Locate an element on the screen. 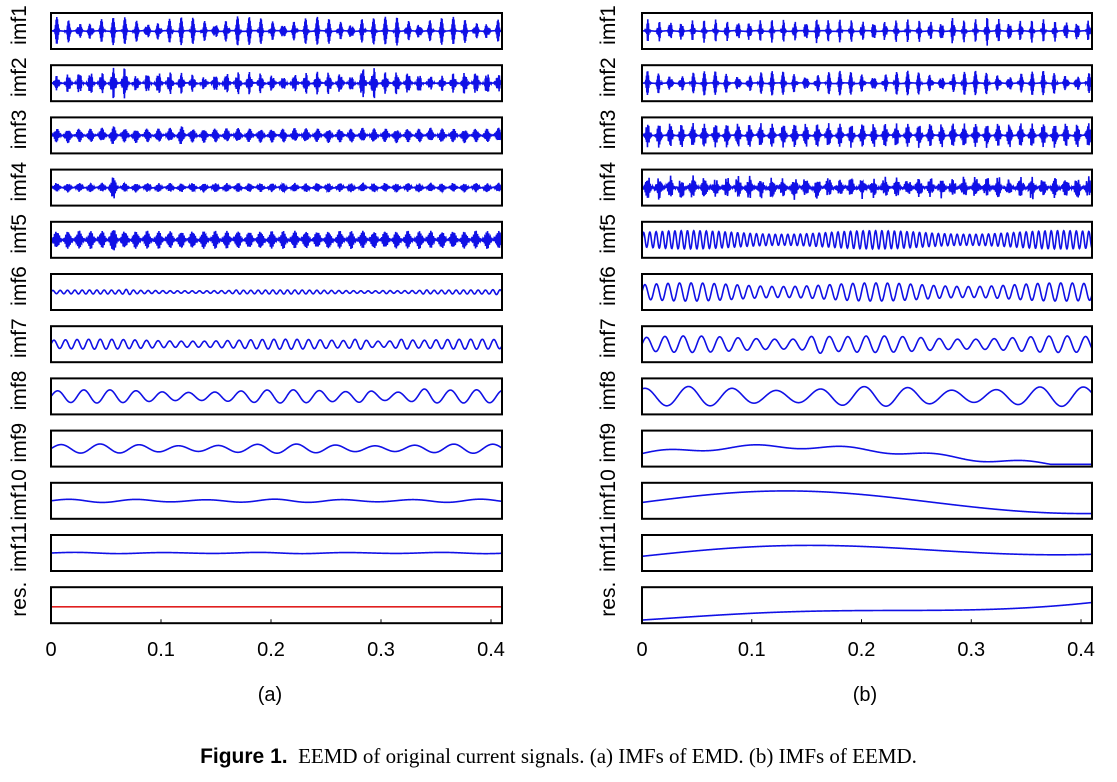 The height and width of the screenshot is (782, 1117). series-line-imf6 is located at coordinates (276, 292).